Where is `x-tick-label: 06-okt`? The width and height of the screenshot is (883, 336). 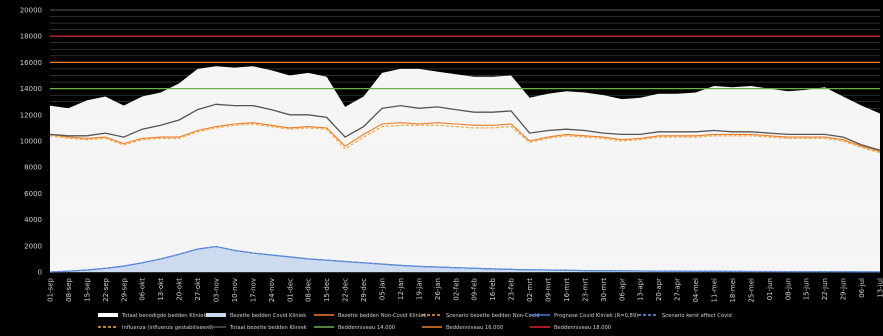 x-tick-label: 06-okt is located at coordinates (143, 289).